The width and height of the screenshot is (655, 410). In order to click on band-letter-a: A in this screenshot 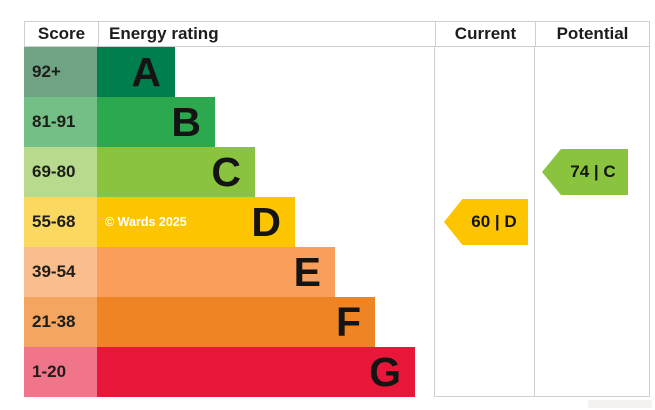, I will do `click(146, 71)`.